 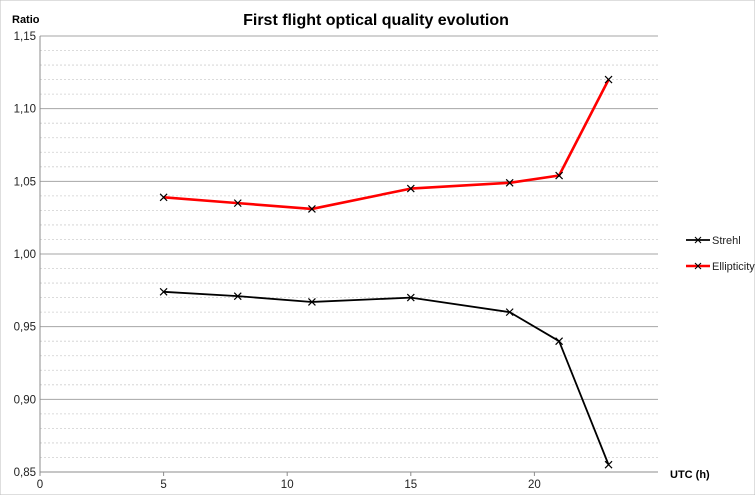 I want to click on legend: Strehl Ellipticity, so click(x=720, y=254).